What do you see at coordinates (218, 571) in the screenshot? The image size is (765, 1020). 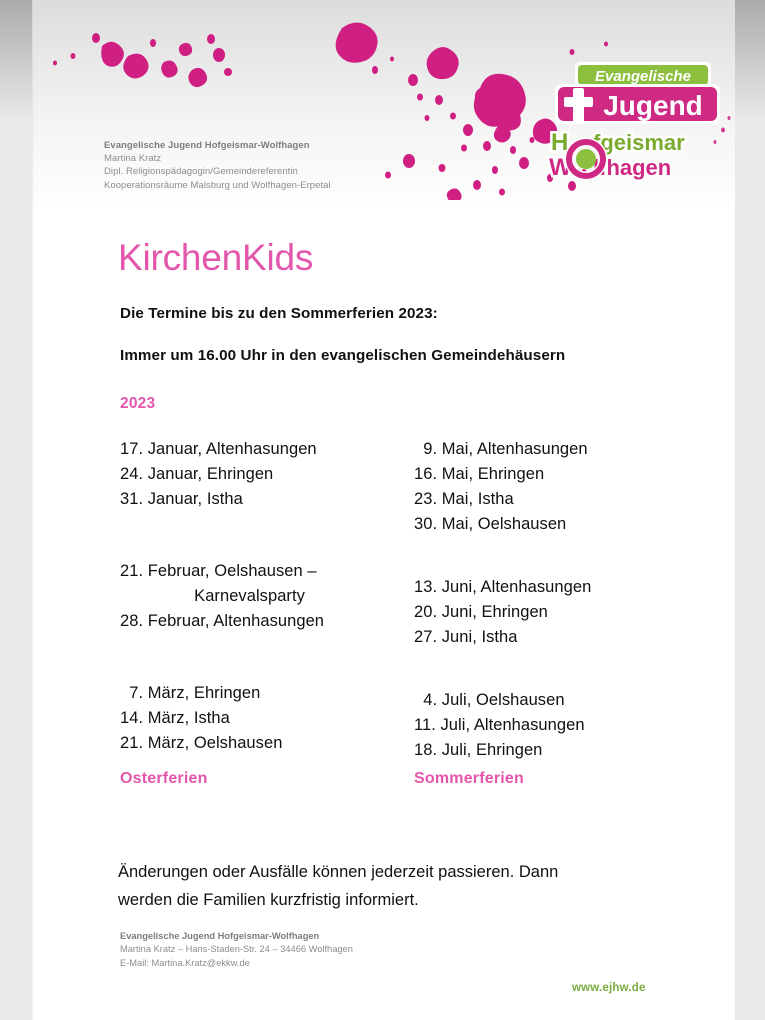 I see `date-line: 21. Februar, Oelshausen –` at bounding box center [218, 571].